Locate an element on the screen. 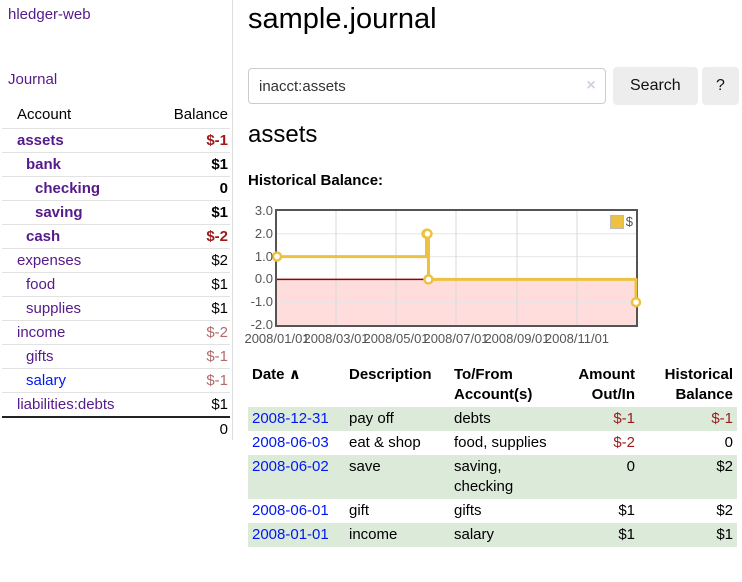 This screenshot has height=582, width=742. account-balance: 0 is located at coordinates (223, 188).